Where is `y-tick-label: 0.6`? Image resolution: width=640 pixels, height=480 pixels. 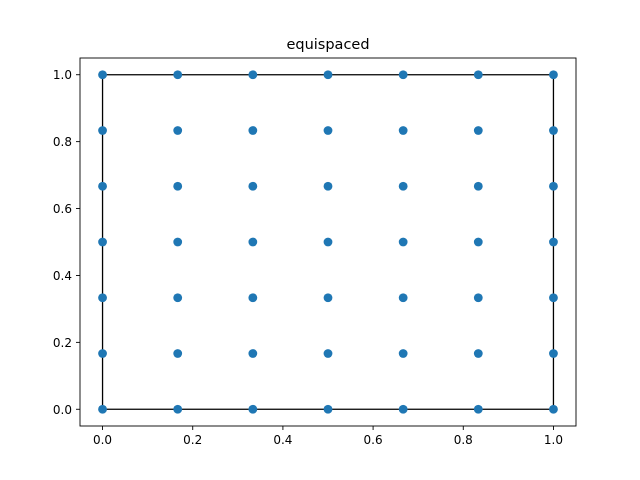 y-tick-label: 0.6 is located at coordinates (62, 209).